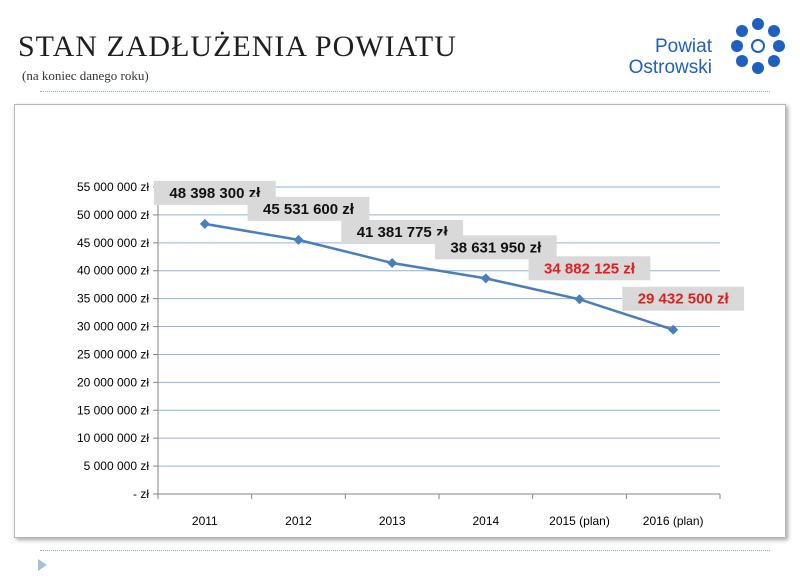 The height and width of the screenshot is (580, 800). I want to click on x-tick-label: 2012, so click(298, 521).